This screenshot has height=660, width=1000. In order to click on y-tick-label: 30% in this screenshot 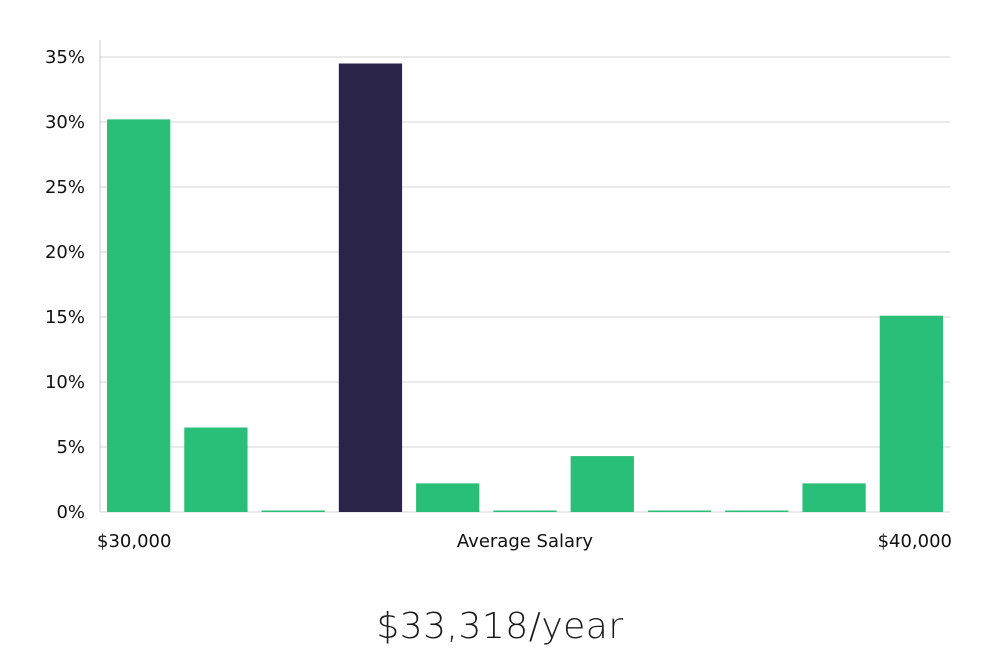, I will do `click(65, 122)`.